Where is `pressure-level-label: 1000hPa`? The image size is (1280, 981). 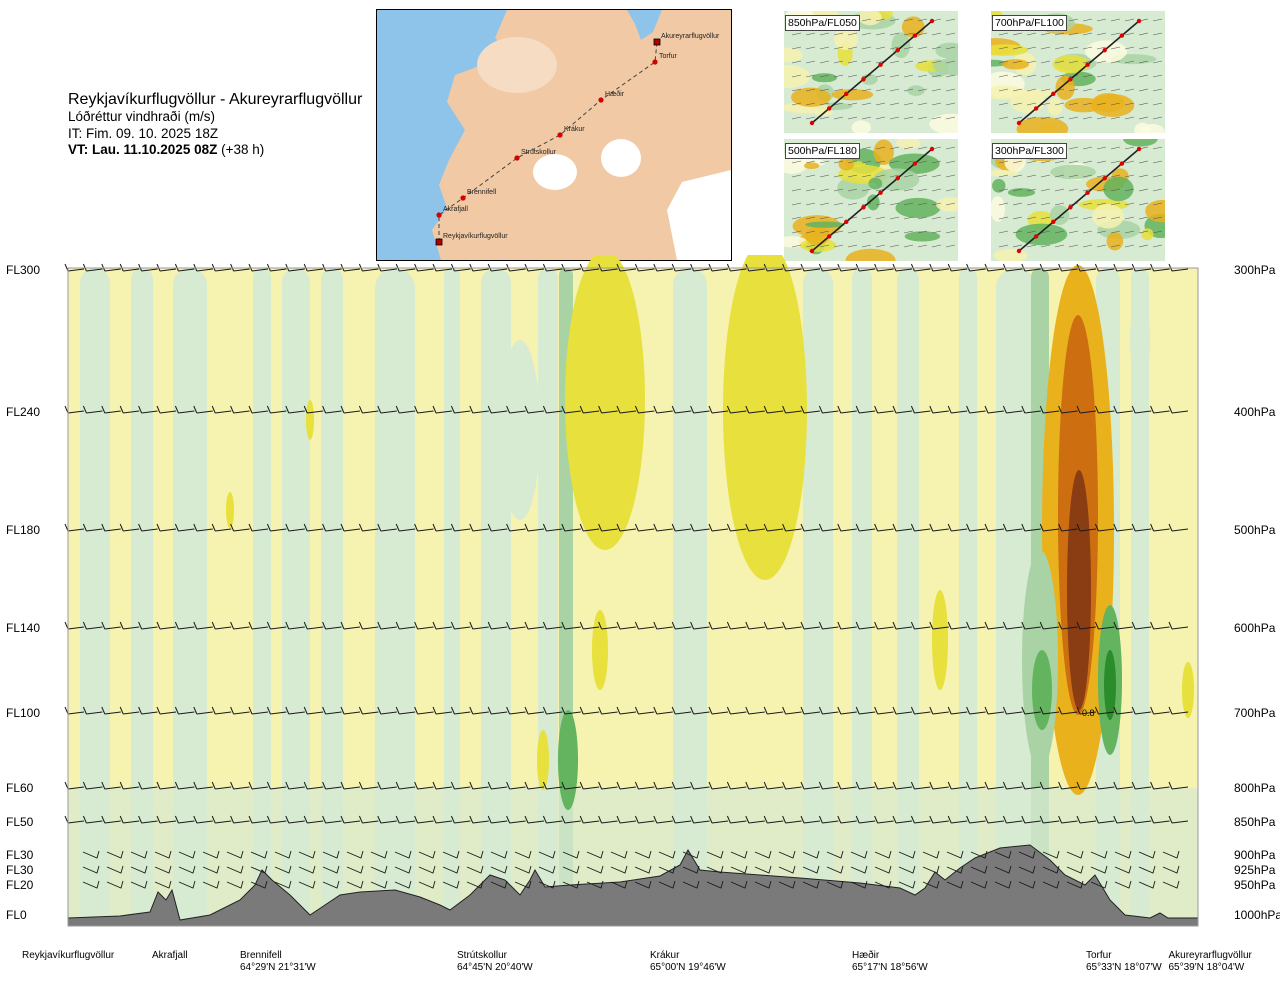 pressure-level-label: 1000hPa is located at coordinates (1257, 915).